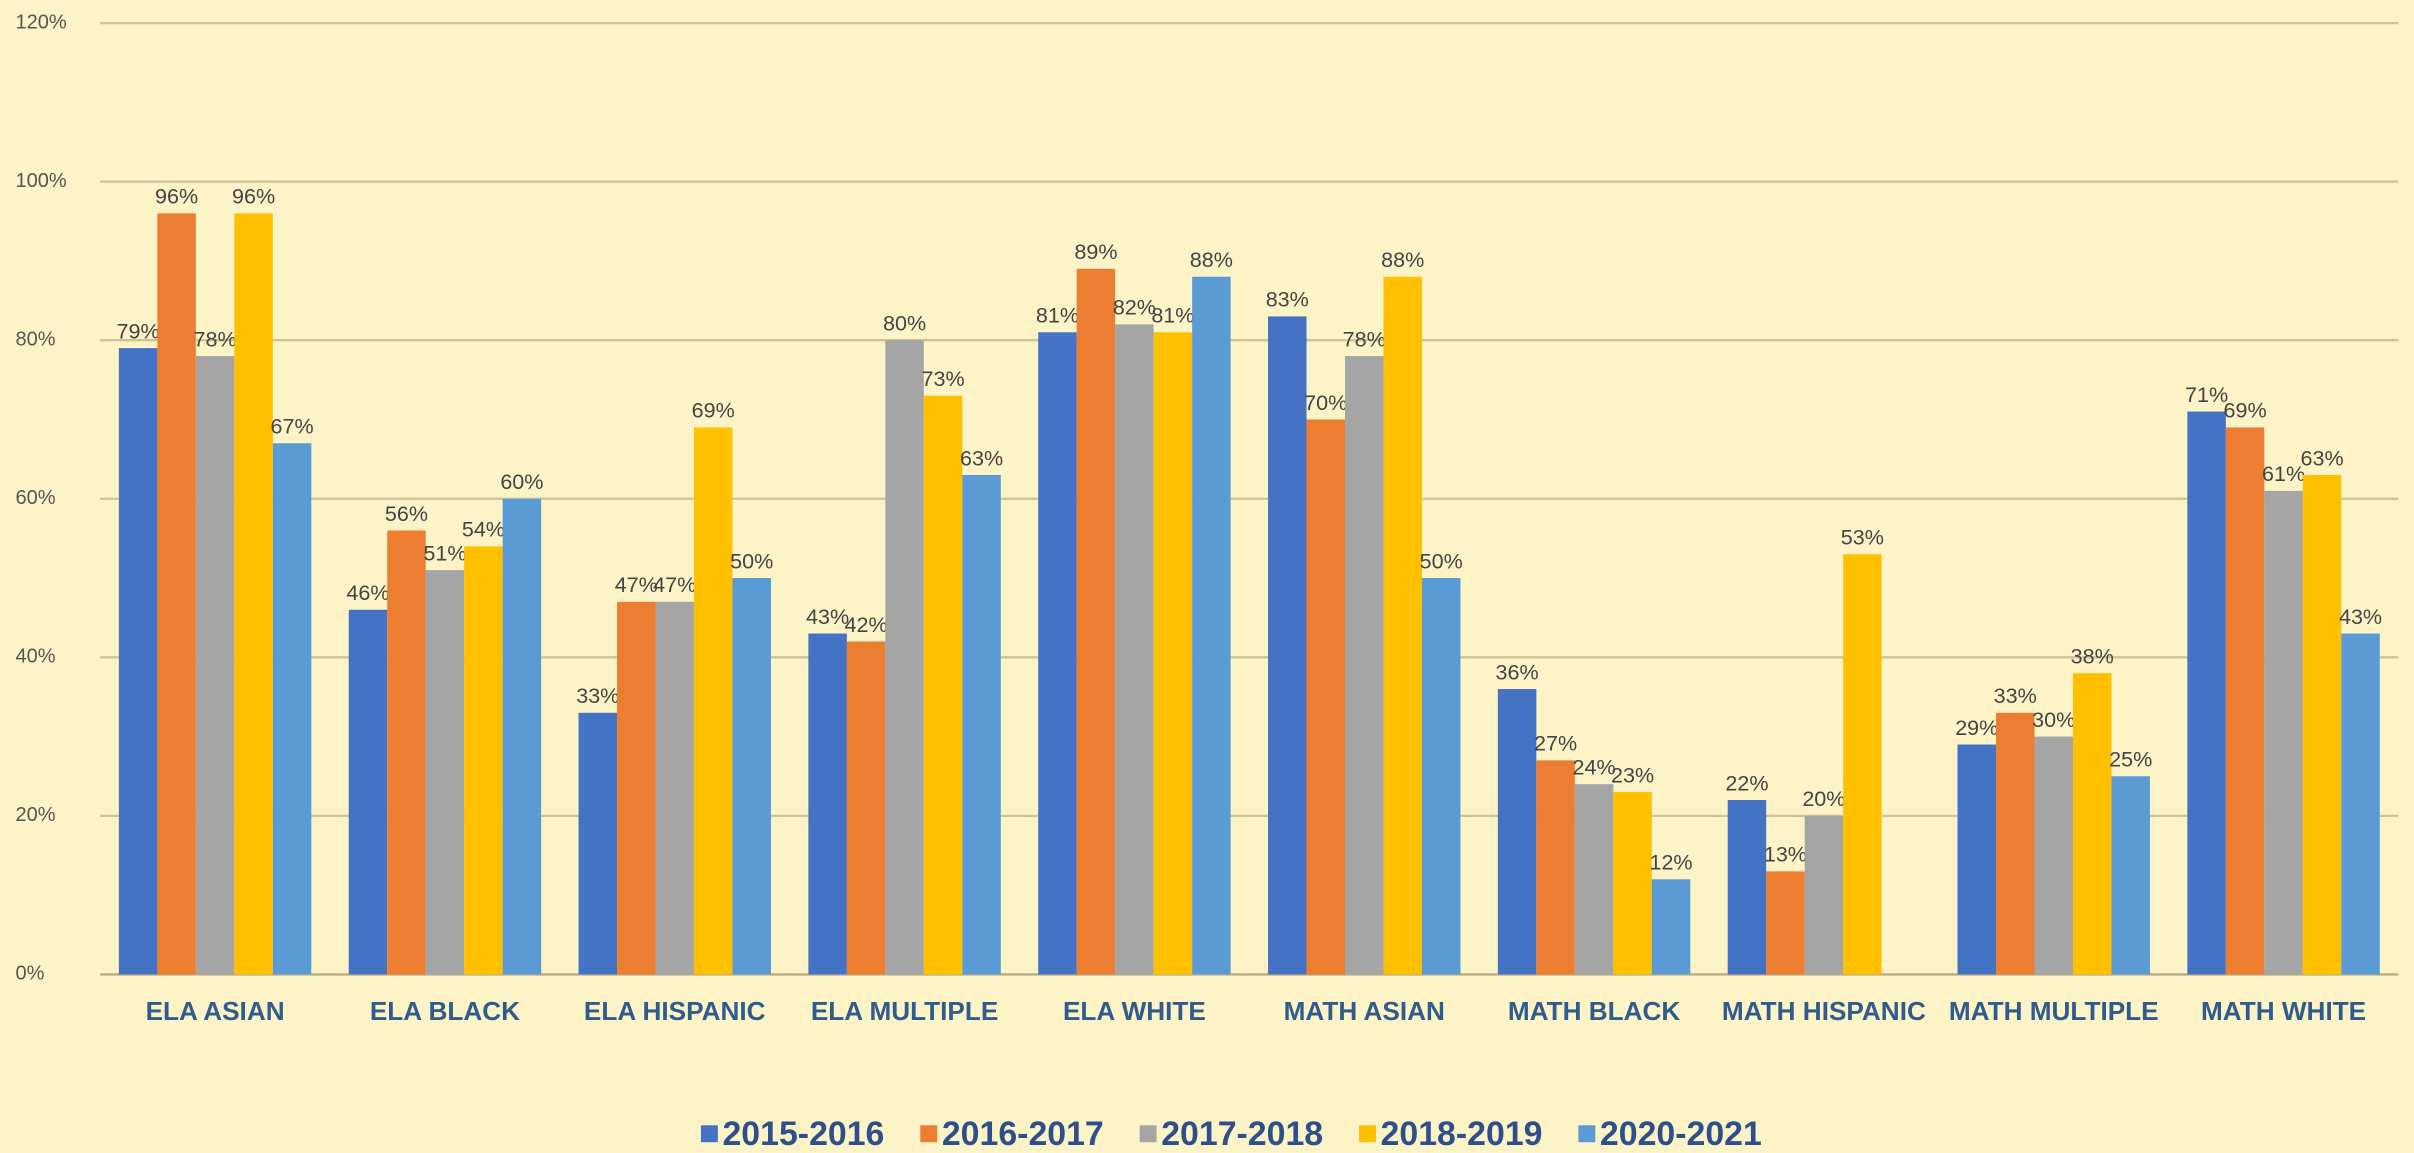  What do you see at coordinates (483, 529) in the screenshot?
I see `value-label: 54%` at bounding box center [483, 529].